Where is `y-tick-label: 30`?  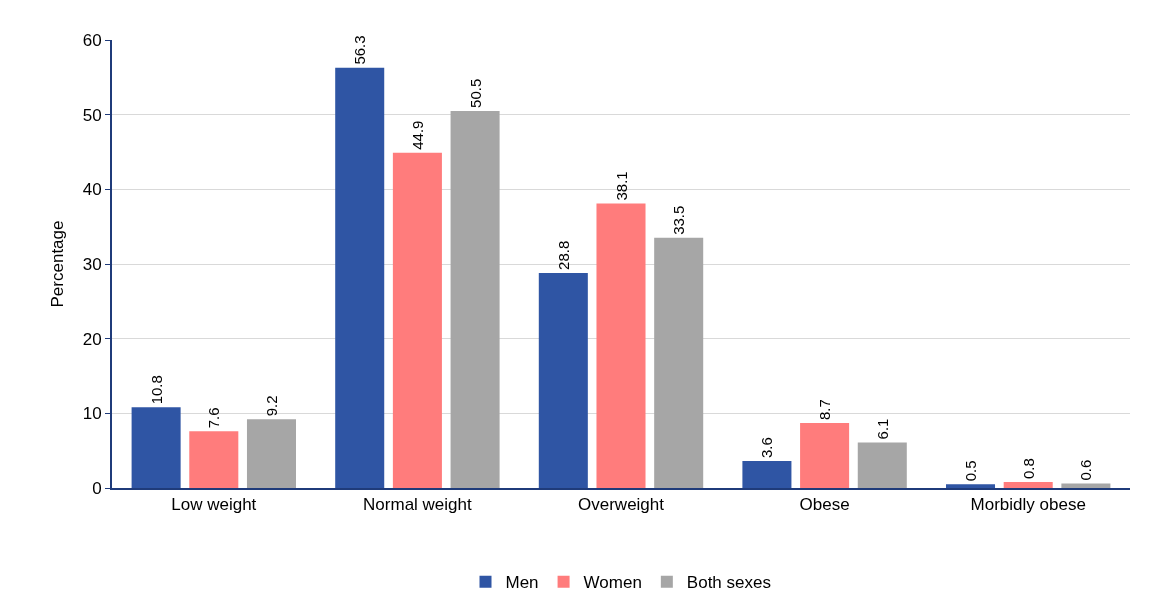
y-tick-label: 30 is located at coordinates (92, 264).